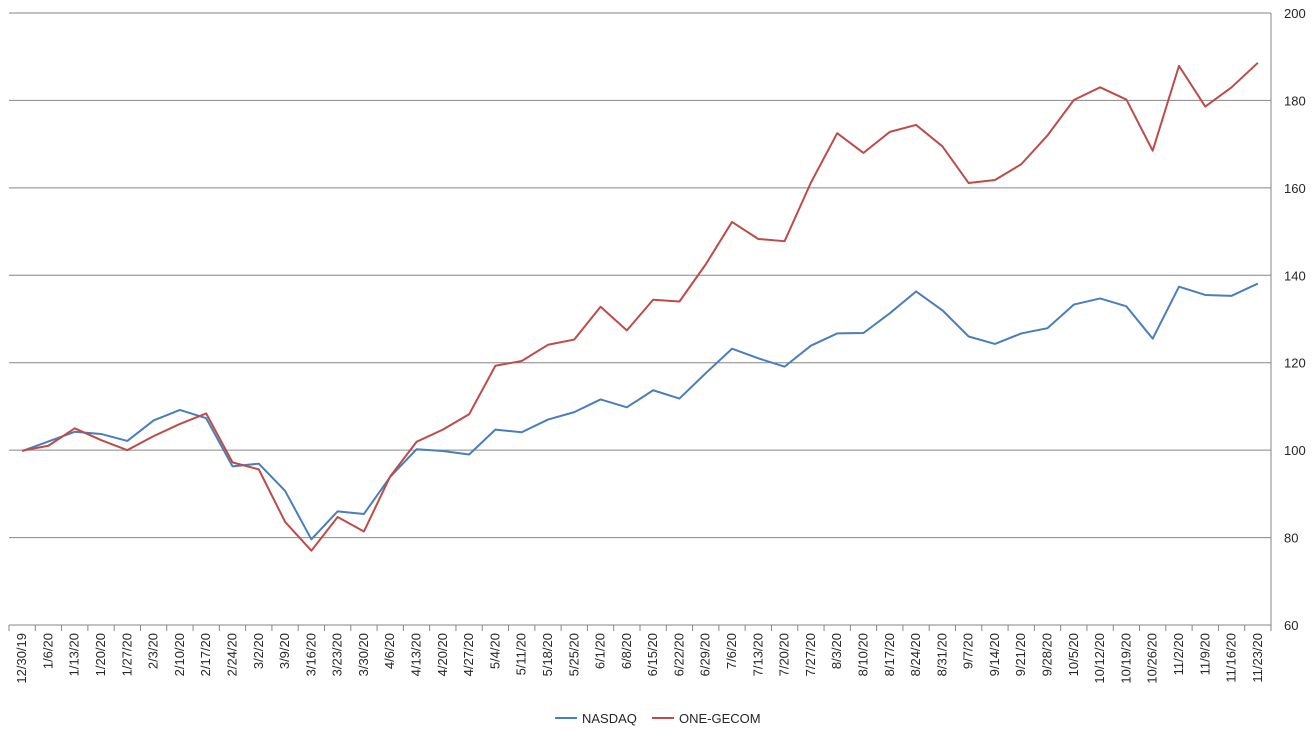 This screenshot has width=1315, height=740. Describe the element at coordinates (179, 654) in the screenshot. I see `x-tick-label: 2/10/20` at that location.